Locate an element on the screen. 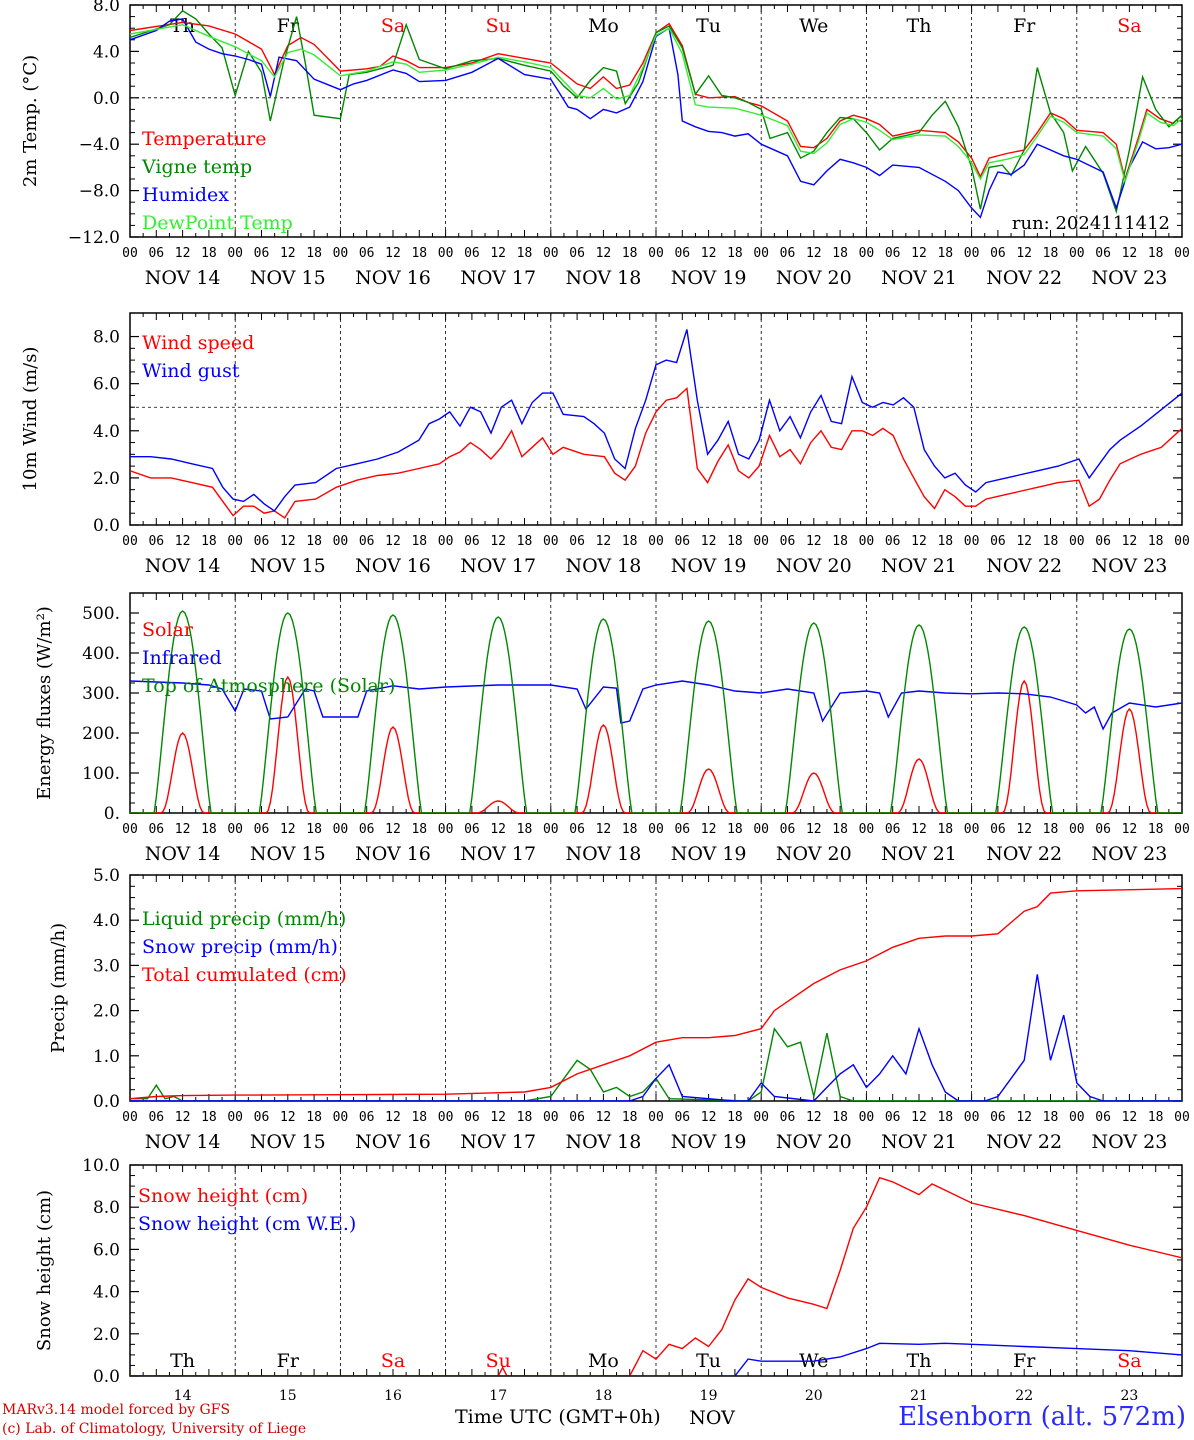 The height and width of the screenshot is (1440, 1194). legend-entry: Infrared is located at coordinates (182, 658).